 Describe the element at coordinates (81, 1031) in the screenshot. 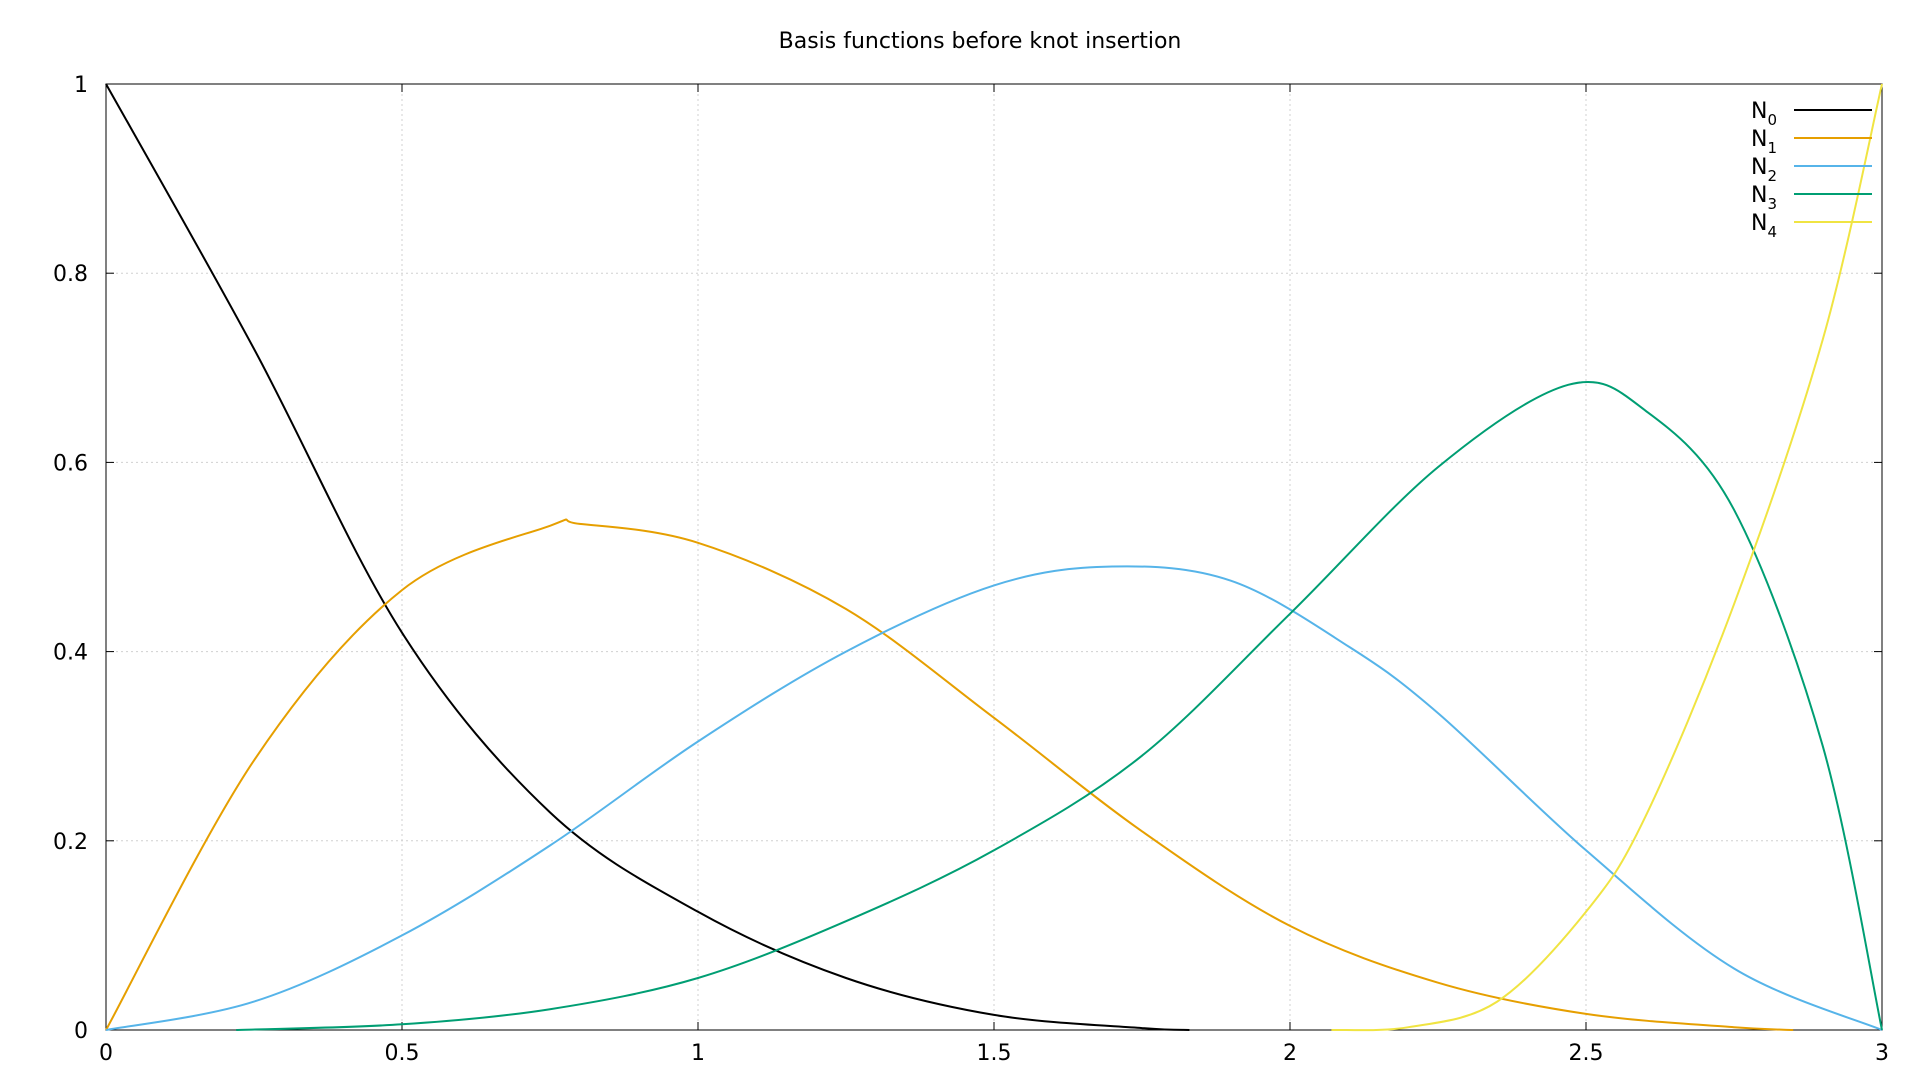

I see `y-tick-label: 0` at that location.